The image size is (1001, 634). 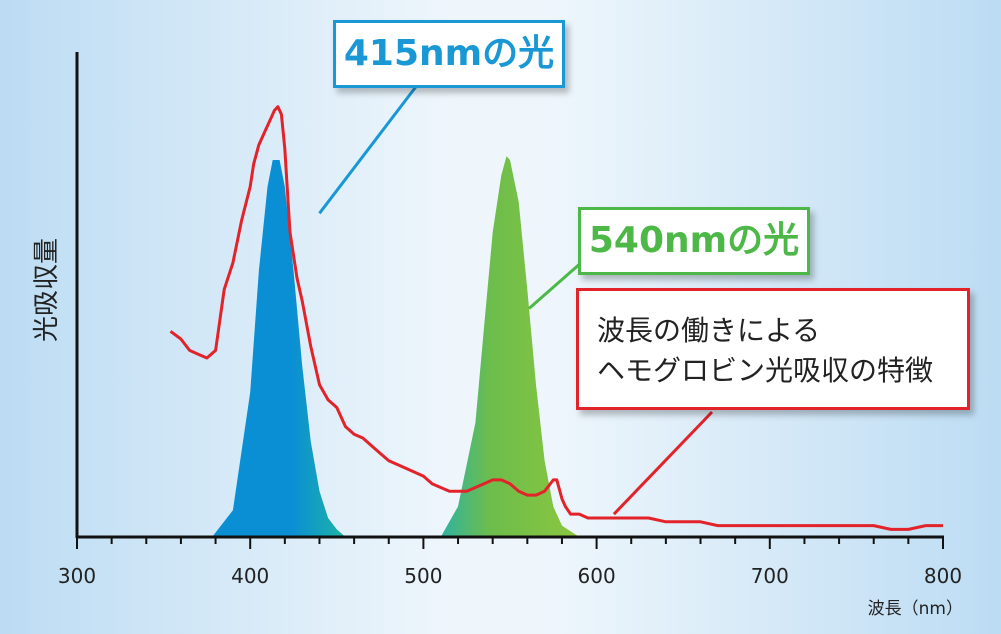 I want to click on y-axis-label: 光吸収量, so click(x=47, y=290).